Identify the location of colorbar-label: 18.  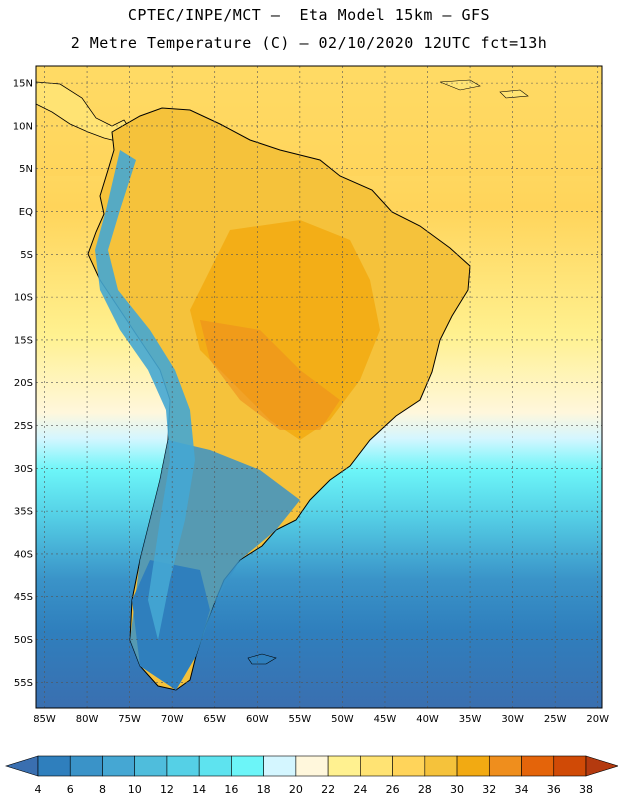
(264, 789).